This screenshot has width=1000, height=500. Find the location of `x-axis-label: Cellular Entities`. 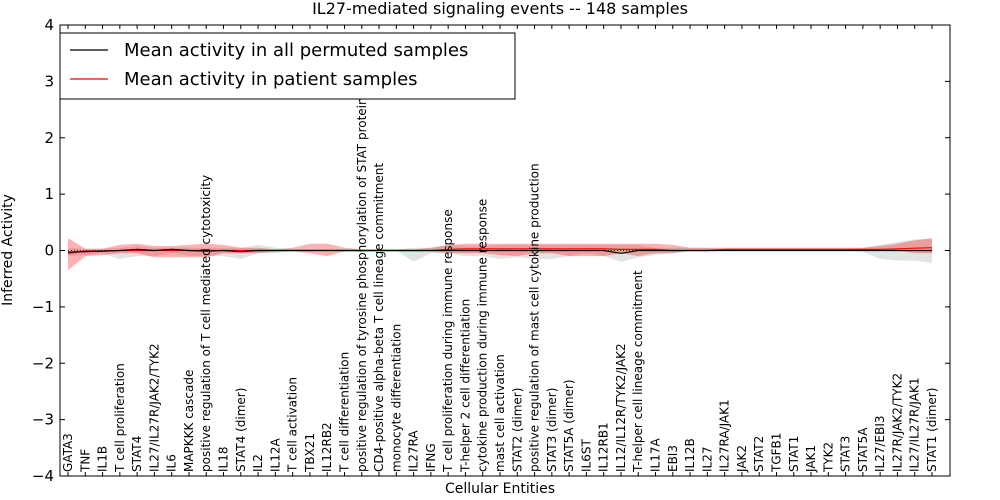

x-axis-label: Cellular Entities is located at coordinates (500, 489).